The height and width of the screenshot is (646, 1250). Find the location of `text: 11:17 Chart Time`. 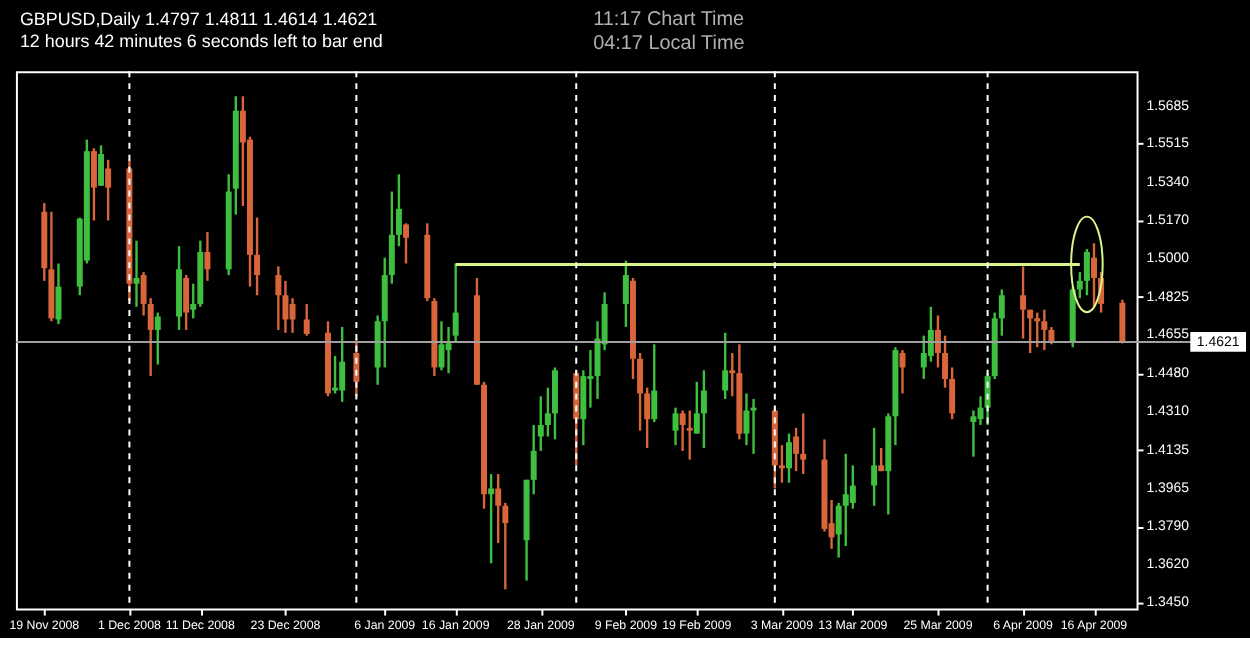

text: 11:17 Chart Time is located at coordinates (669, 20).